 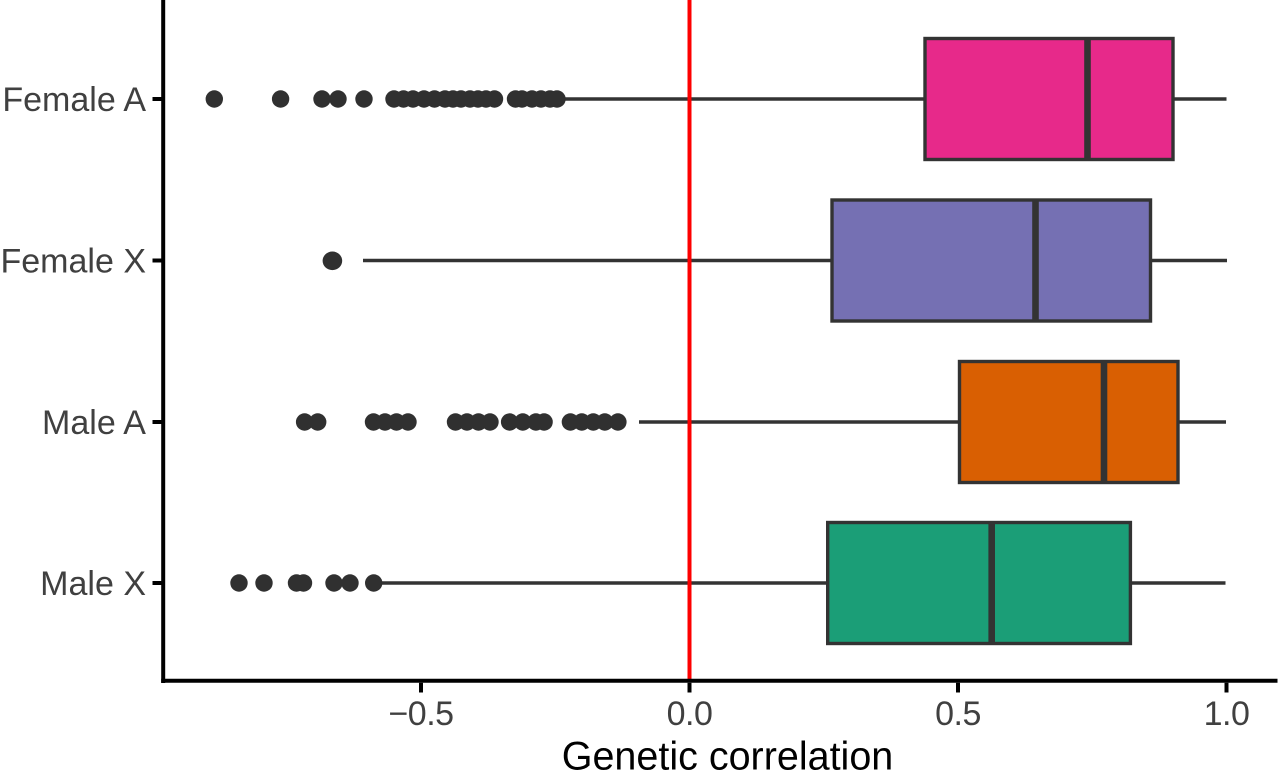 I want to click on svg-text: −0.5, so click(x=420, y=714).